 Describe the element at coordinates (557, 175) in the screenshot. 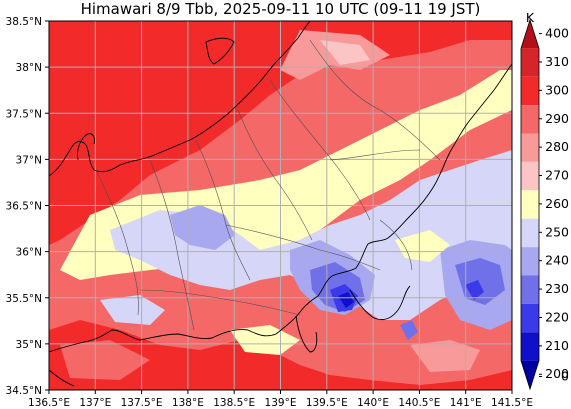

I see `colorbar-label: 270` at that location.